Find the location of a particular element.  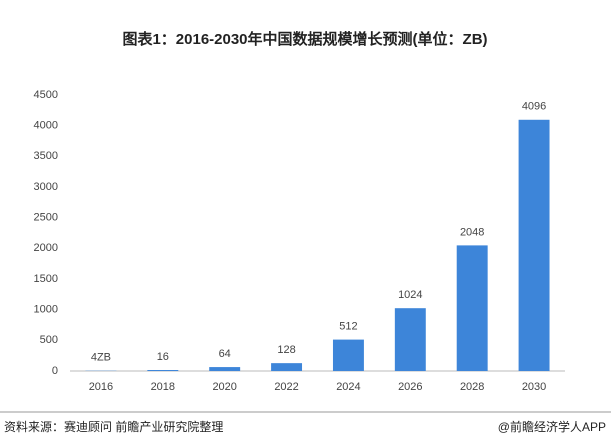

source-note: 资料来源：赛迪顾问 前瞻产业研究院整理 is located at coordinates (113, 426).